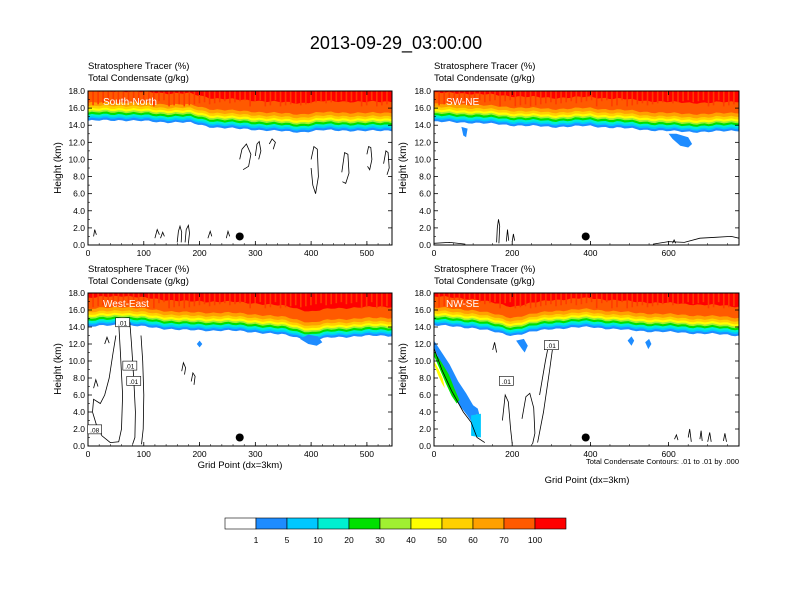  What do you see at coordinates (395, 531) in the screenshot?
I see `colorbar: 1 5 10 20 30 40 50 60 70 100` at bounding box center [395, 531].